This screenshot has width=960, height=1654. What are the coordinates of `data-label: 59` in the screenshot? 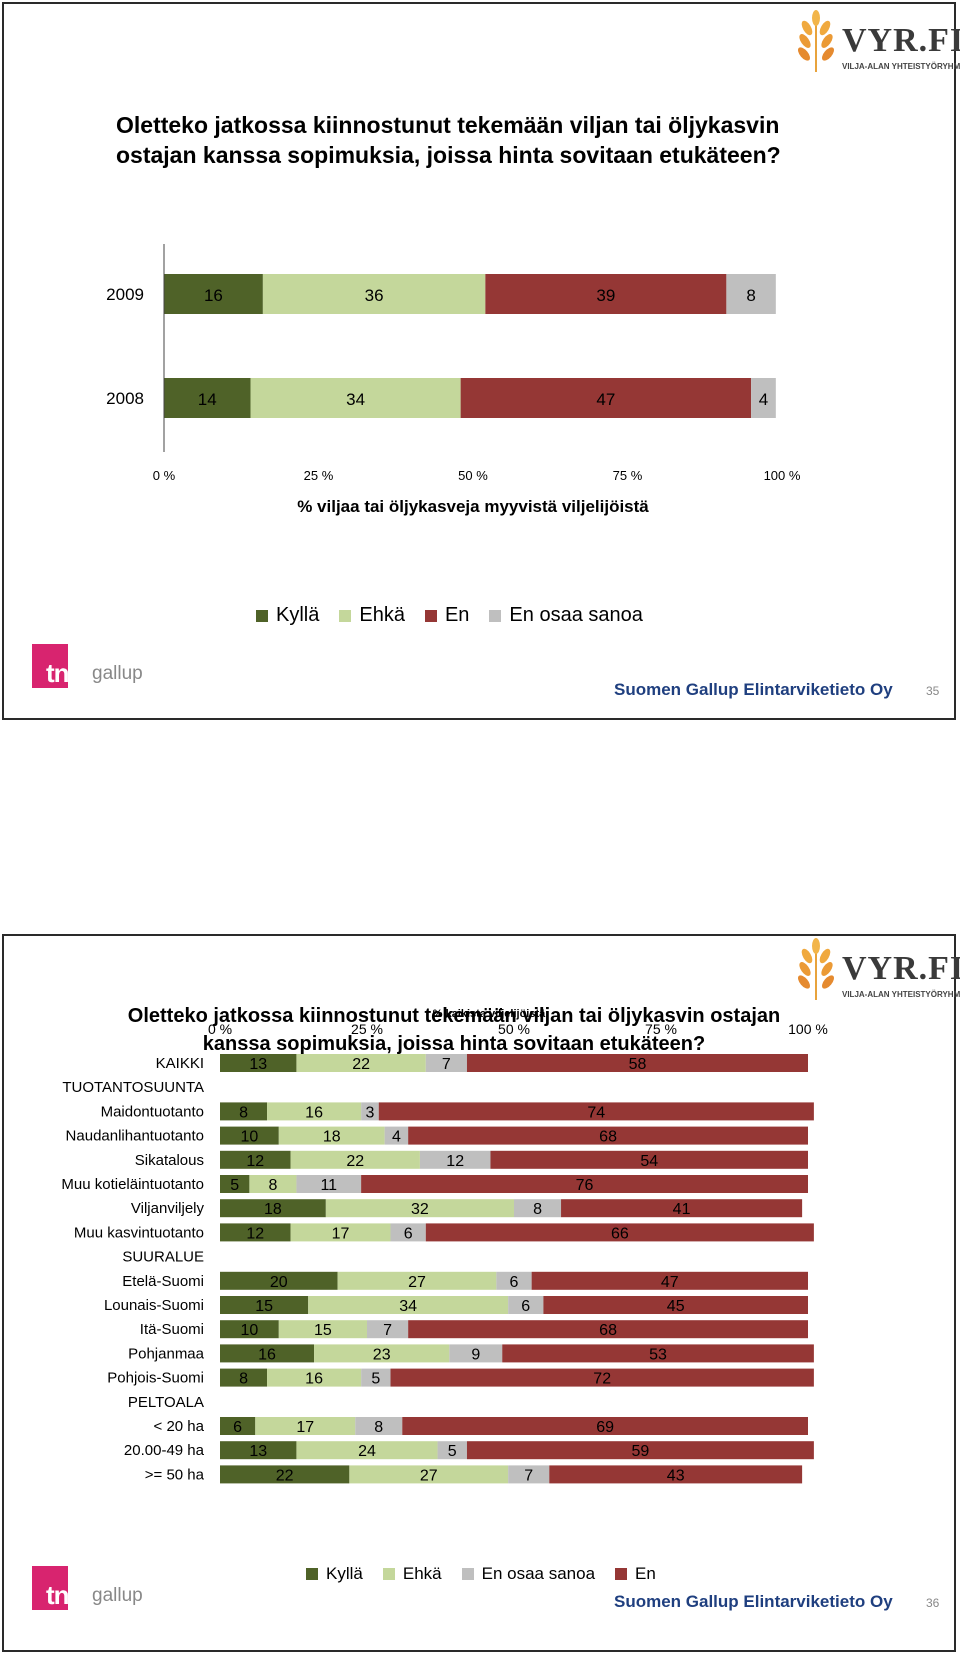 It's located at (641, 1451).